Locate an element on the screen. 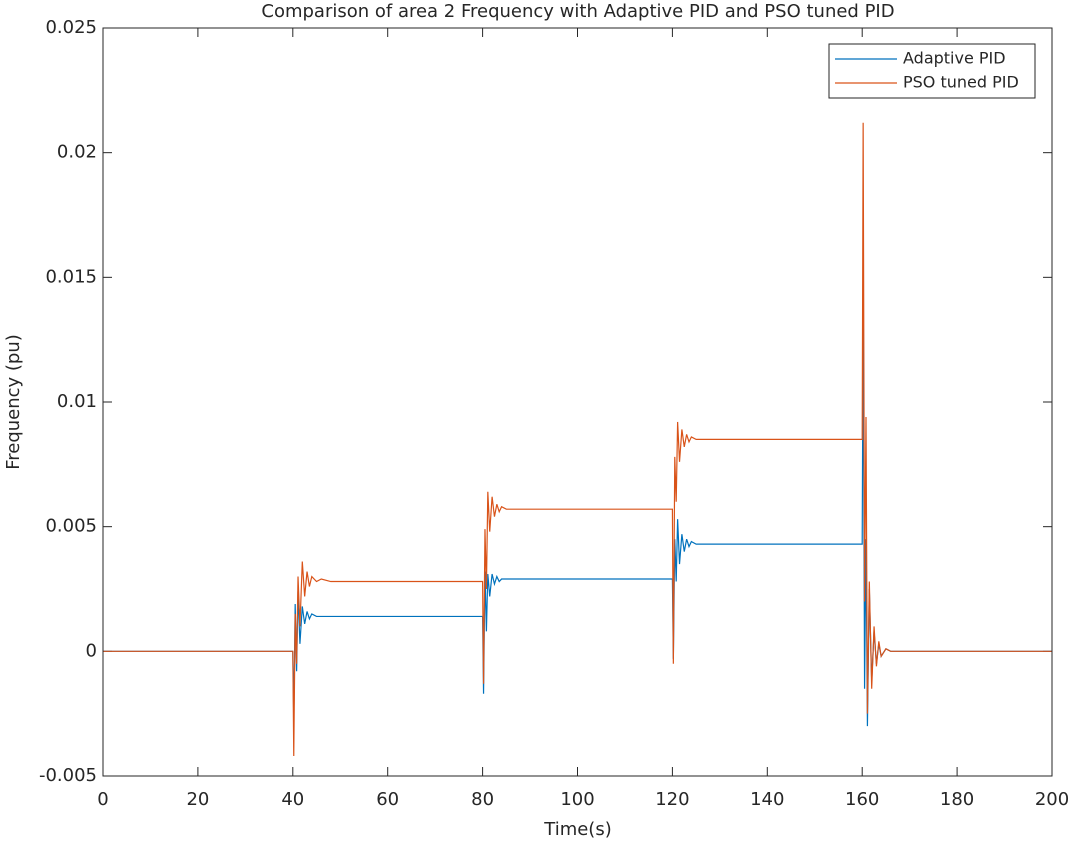  x-tick-label: 200 is located at coordinates (1052, 799).